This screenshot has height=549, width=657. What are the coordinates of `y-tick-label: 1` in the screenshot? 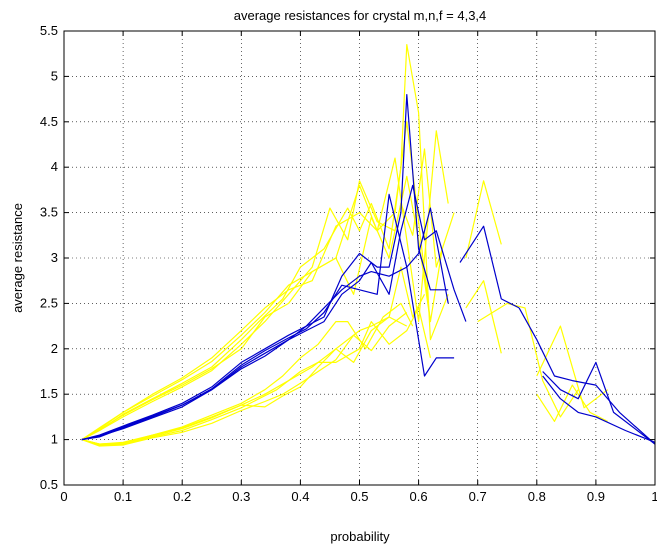 It's located at (54, 439).